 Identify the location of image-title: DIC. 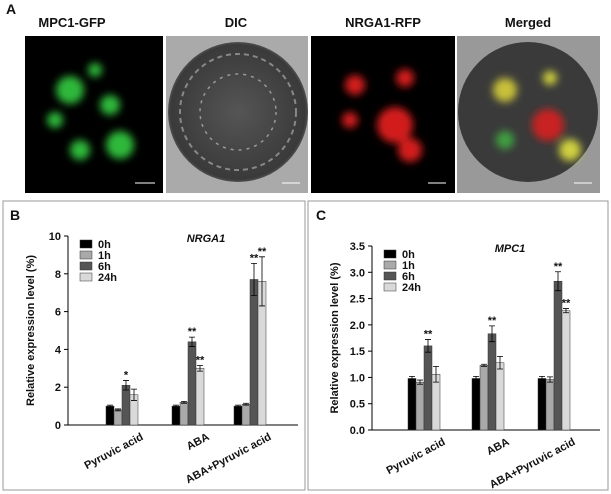
(236, 22).